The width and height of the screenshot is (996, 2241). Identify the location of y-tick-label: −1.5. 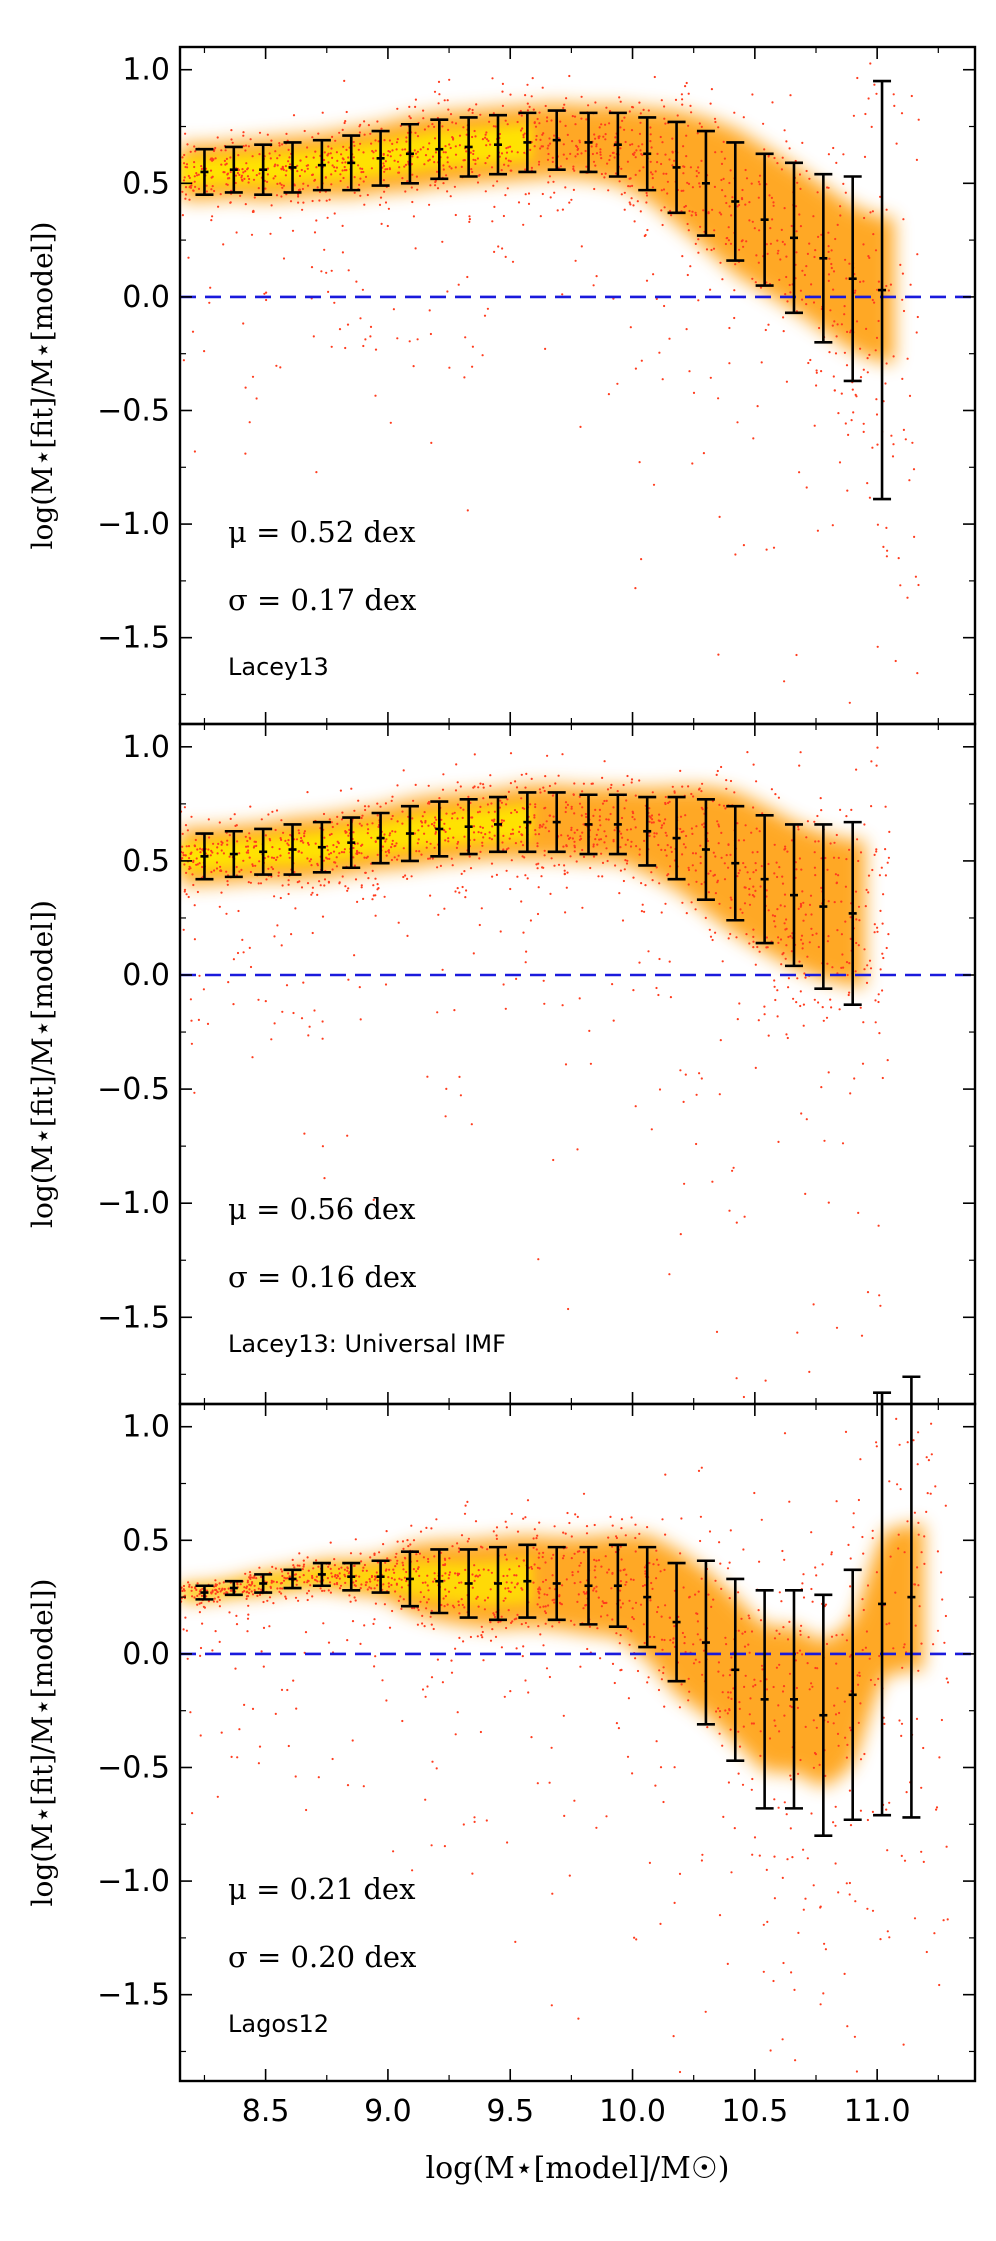
(133, 1995).